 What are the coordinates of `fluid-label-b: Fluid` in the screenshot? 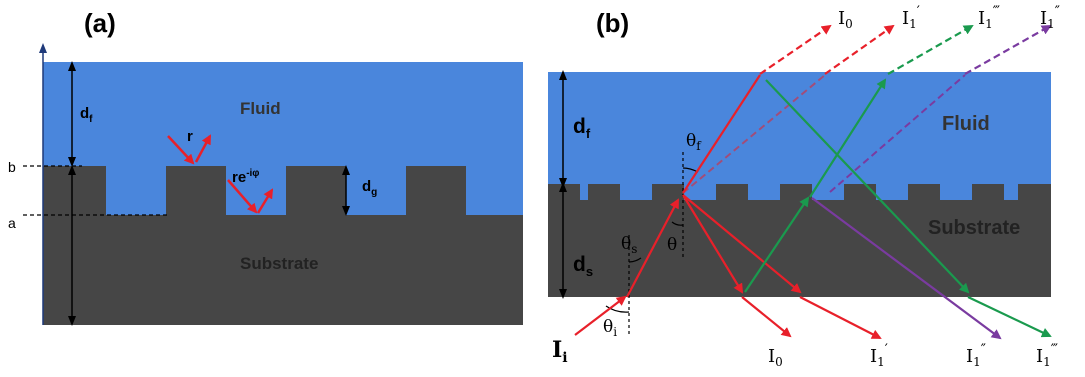 It's located at (966, 124).